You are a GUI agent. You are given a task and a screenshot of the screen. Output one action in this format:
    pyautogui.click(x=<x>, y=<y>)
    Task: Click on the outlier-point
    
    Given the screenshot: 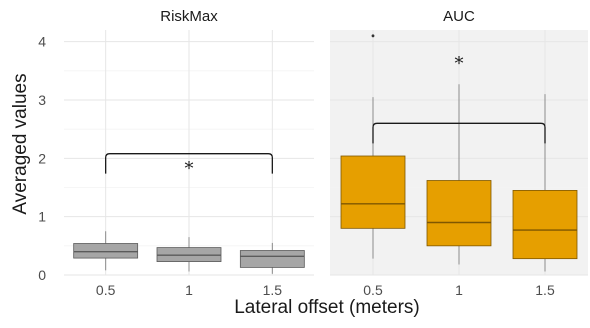 What is the action you would take?
    pyautogui.click(x=373, y=36)
    